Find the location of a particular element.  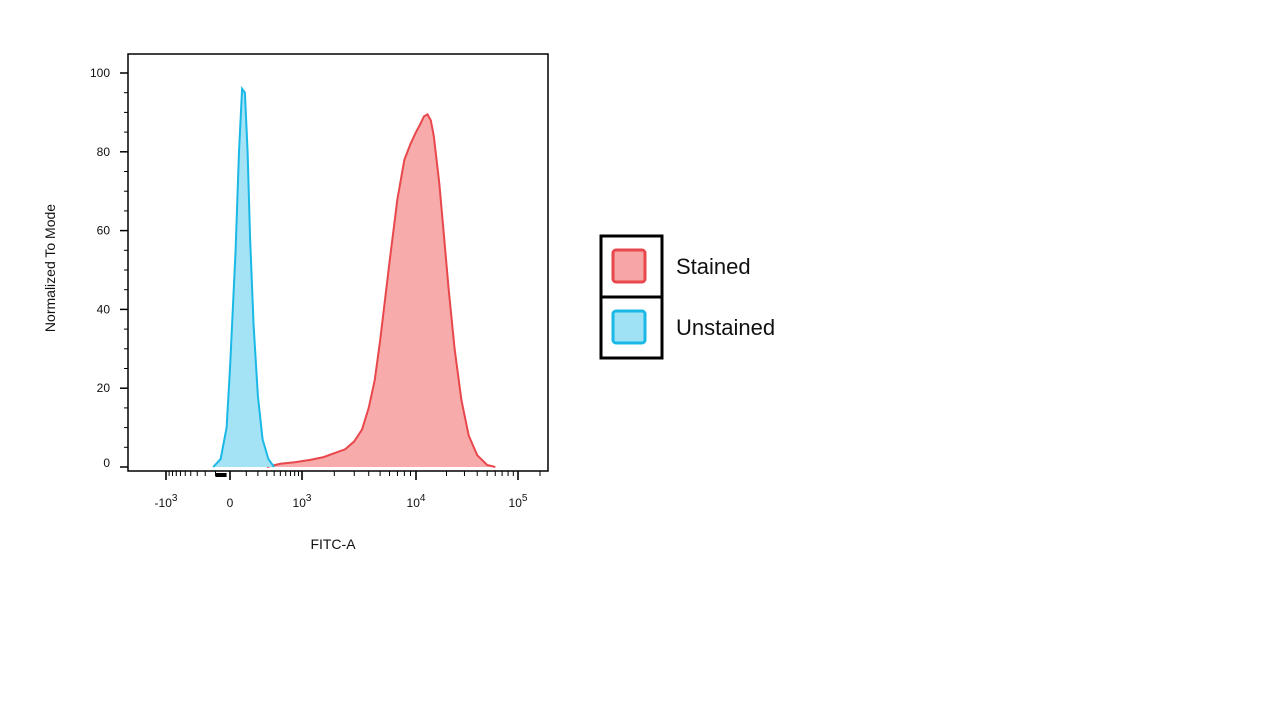

legend-label: Stained is located at coordinates (713, 266).